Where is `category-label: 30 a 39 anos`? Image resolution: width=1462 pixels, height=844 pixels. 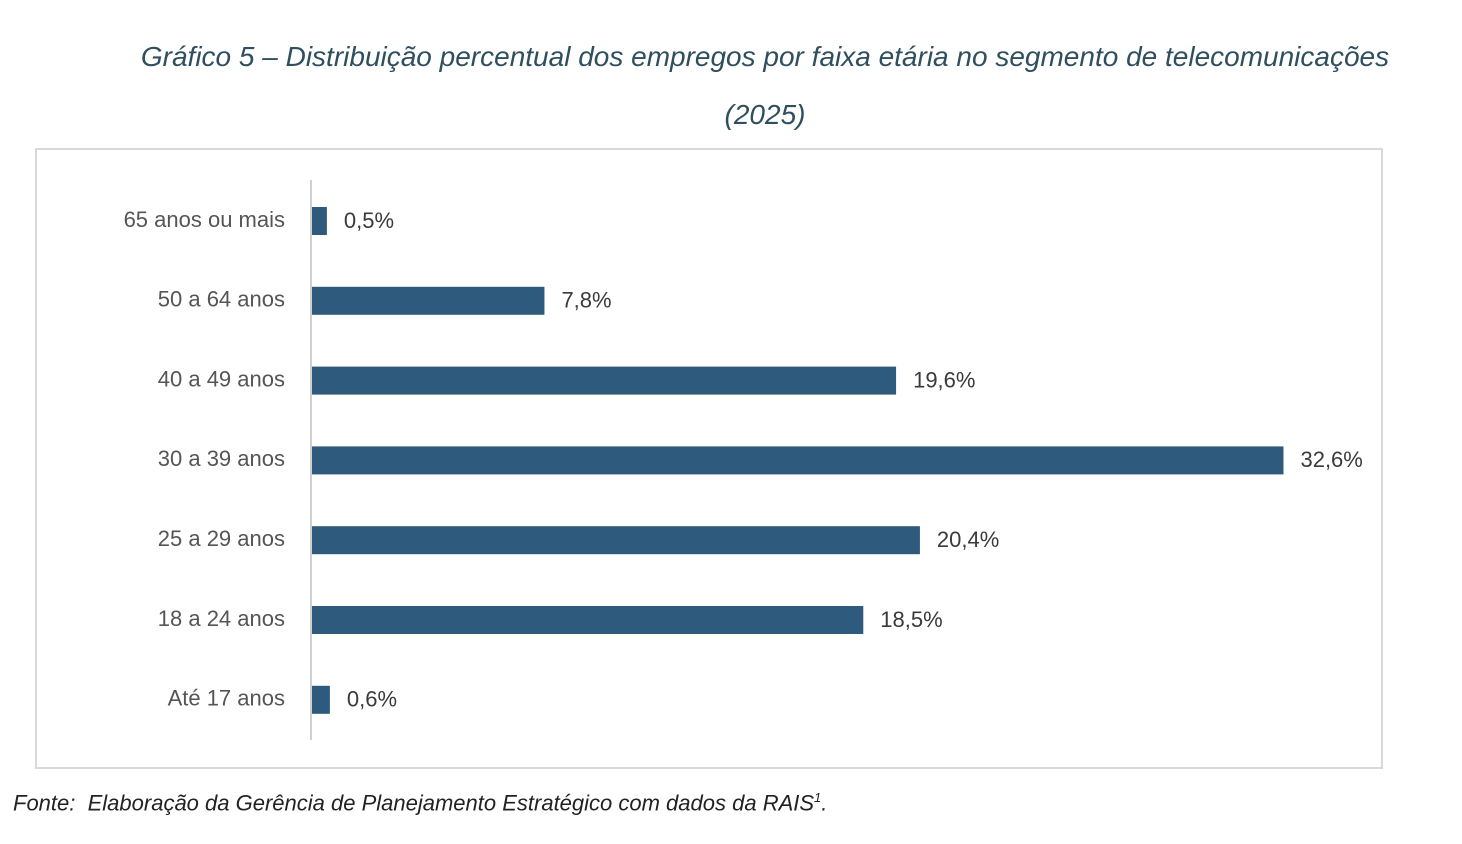
category-label: 30 a 39 anos is located at coordinates (221, 458).